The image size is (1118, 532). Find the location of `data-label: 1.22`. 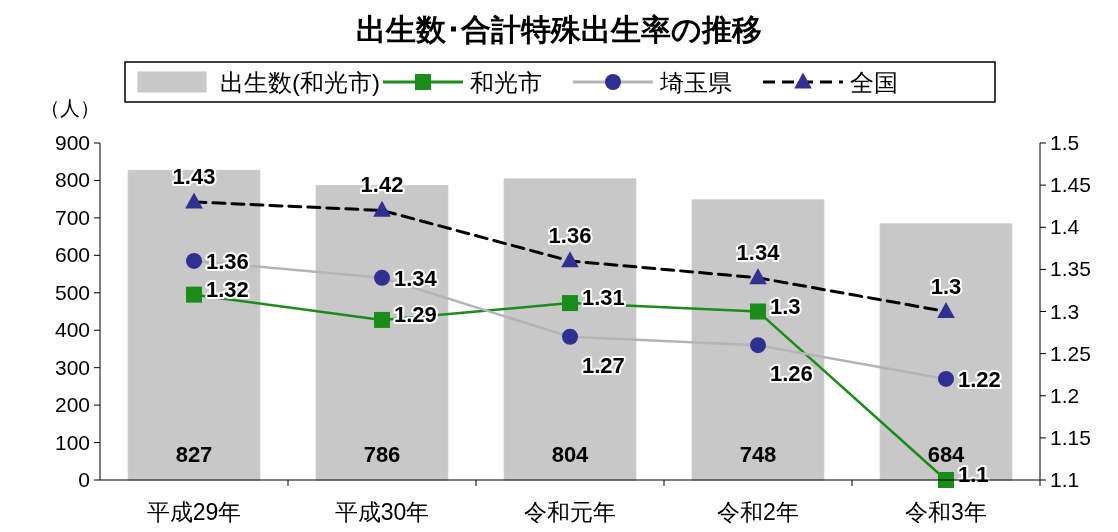

data-label: 1.22 is located at coordinates (979, 379).